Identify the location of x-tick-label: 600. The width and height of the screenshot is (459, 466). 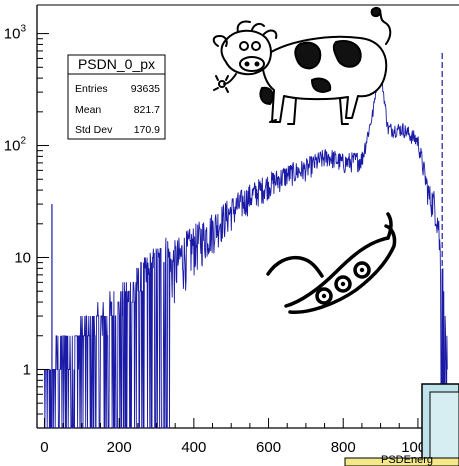
(268, 447).